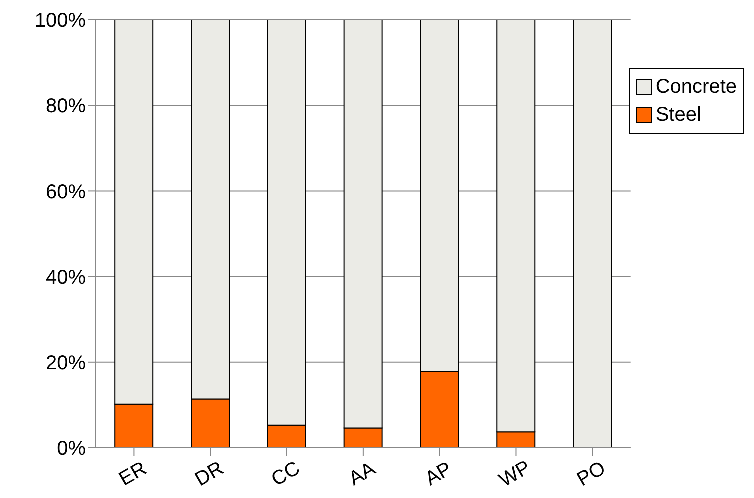 The height and width of the screenshot is (498, 754). Describe the element at coordinates (362, 474) in the screenshot. I see `x-tick-label: AA` at that location.